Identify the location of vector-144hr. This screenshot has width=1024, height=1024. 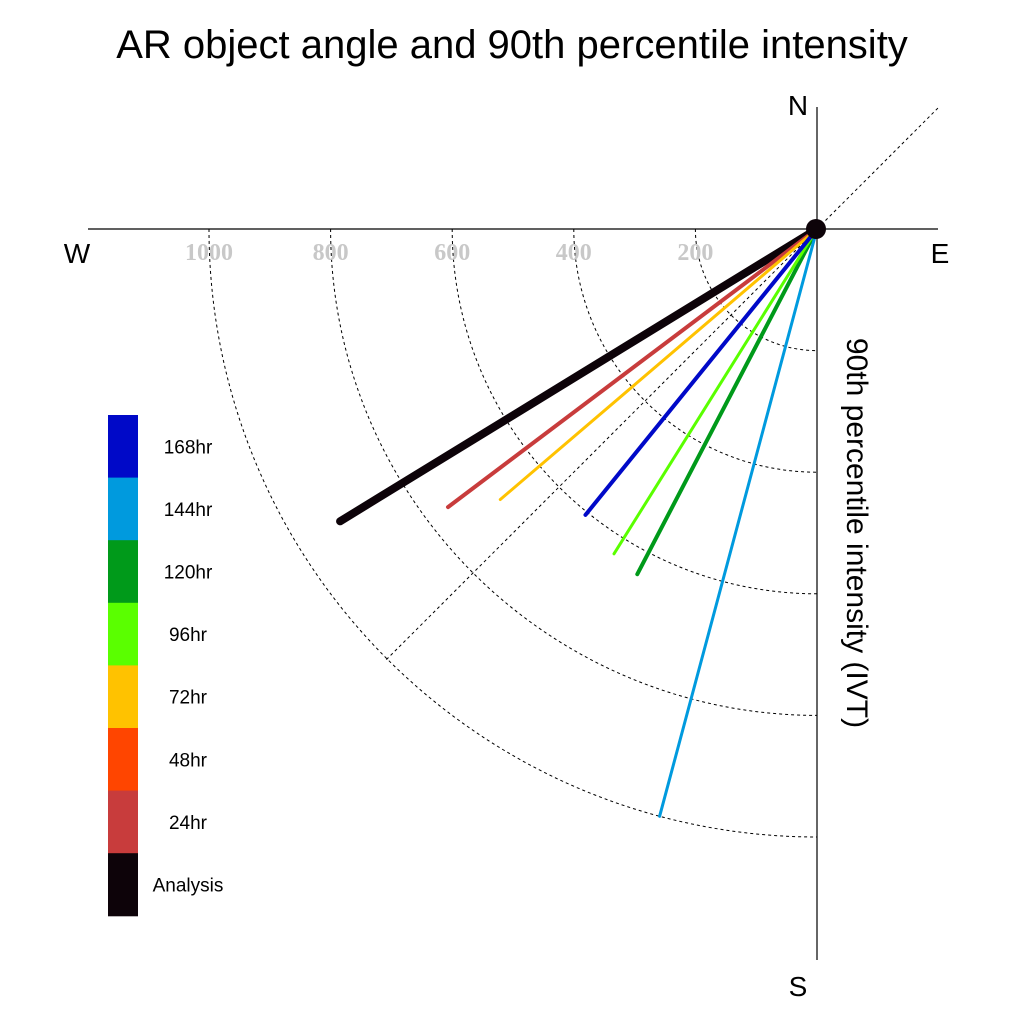
(738, 522).